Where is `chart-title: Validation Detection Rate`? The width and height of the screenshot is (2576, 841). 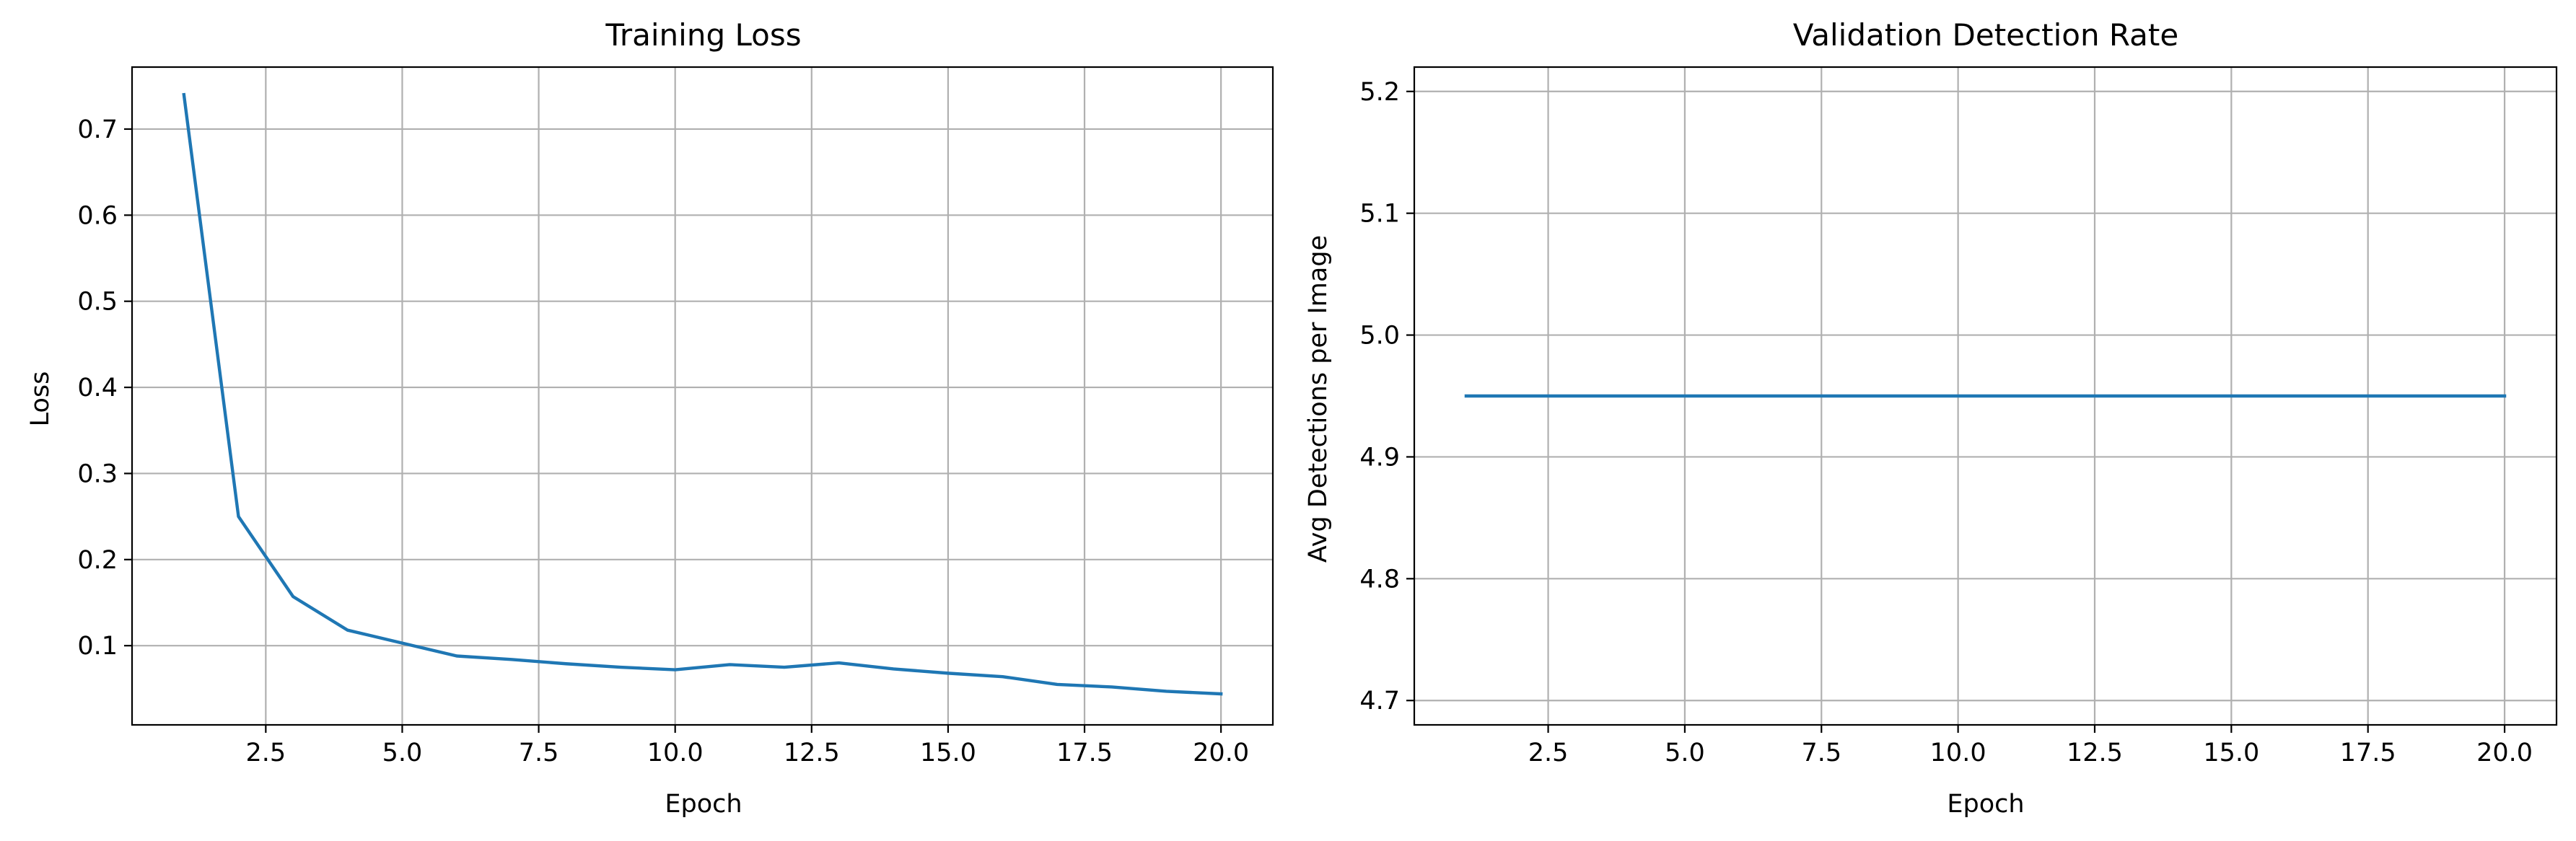
chart-title: Validation Detection Rate is located at coordinates (1985, 35).